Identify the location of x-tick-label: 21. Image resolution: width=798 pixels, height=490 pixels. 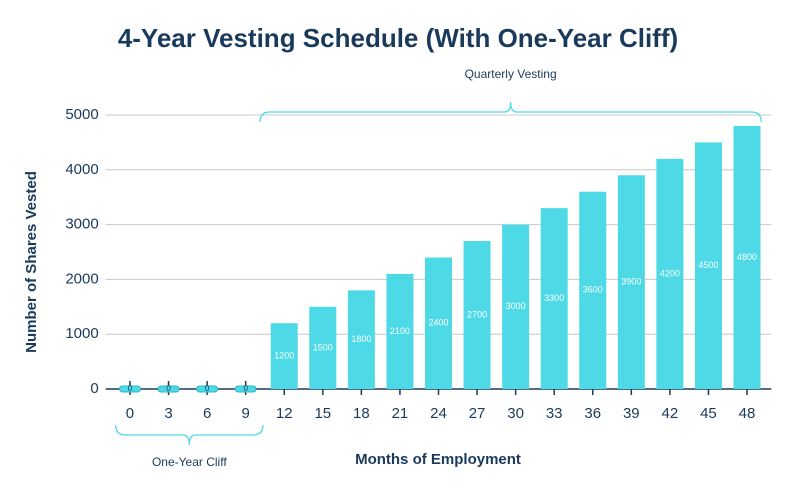
(400, 413).